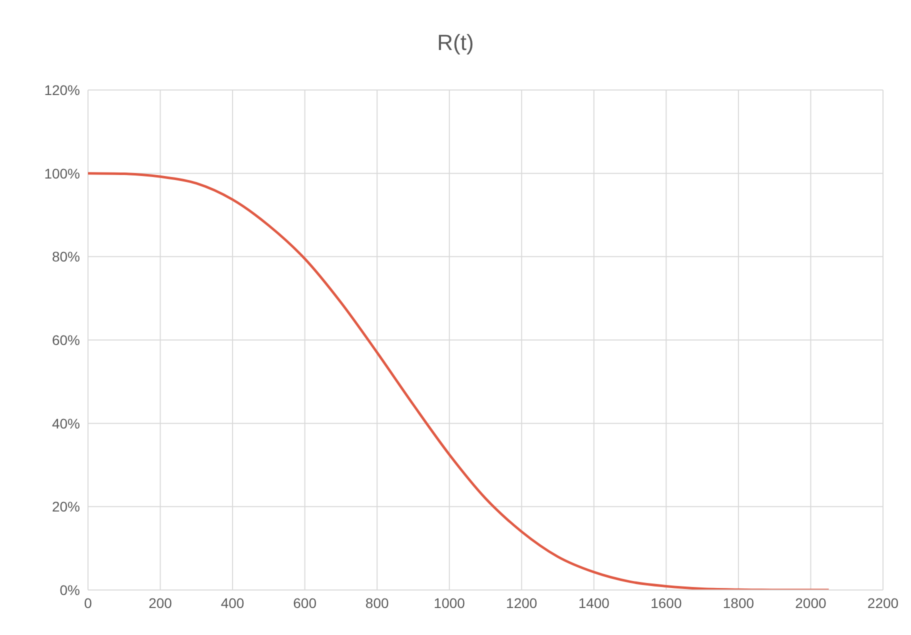 This screenshot has height=635, width=911. Describe the element at coordinates (160, 602) in the screenshot. I see `x-tick-label: 200` at that location.